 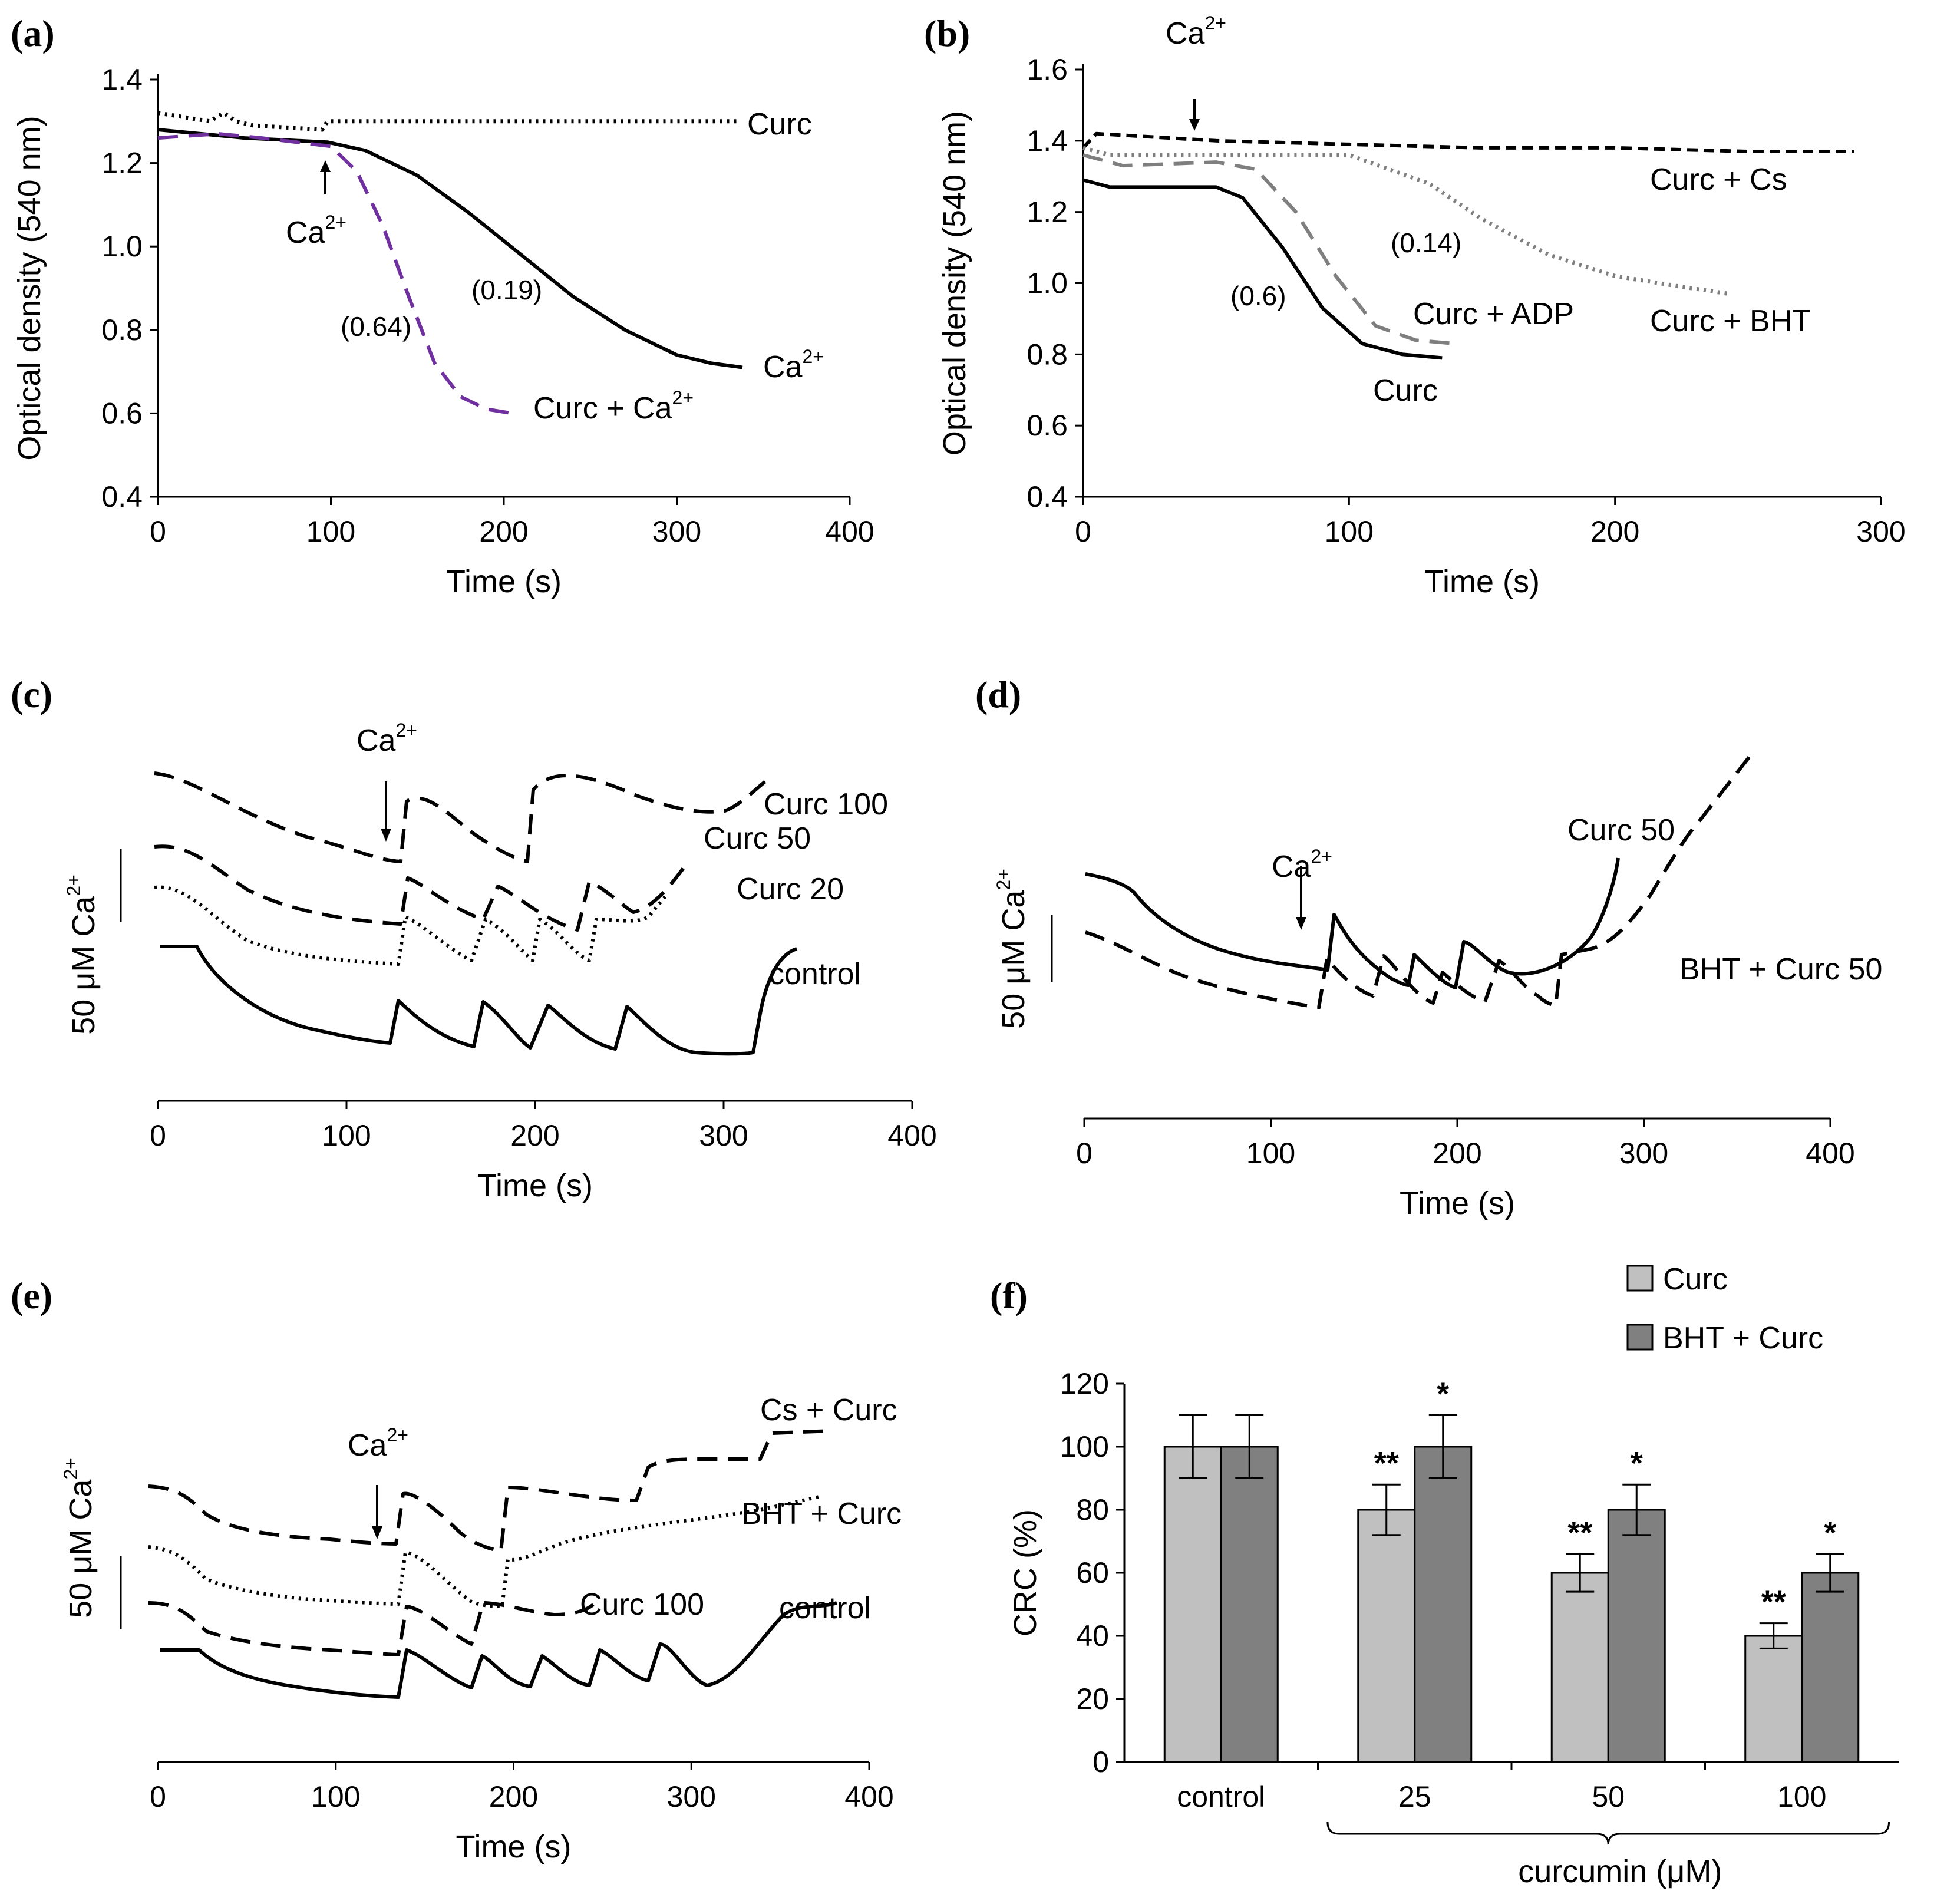 I want to click on panel-e-scale-label-base: 50 μM Ca, so click(x=81, y=1548).